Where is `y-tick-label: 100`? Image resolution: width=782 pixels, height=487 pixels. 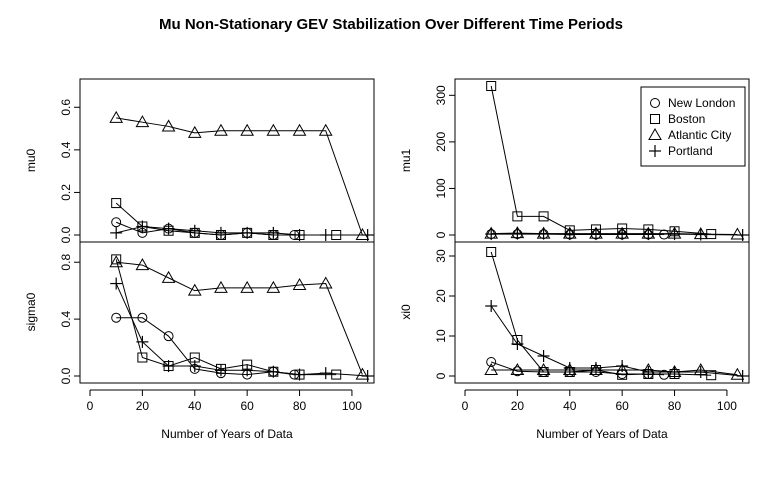
y-tick-label: 100 is located at coordinates (441, 188).